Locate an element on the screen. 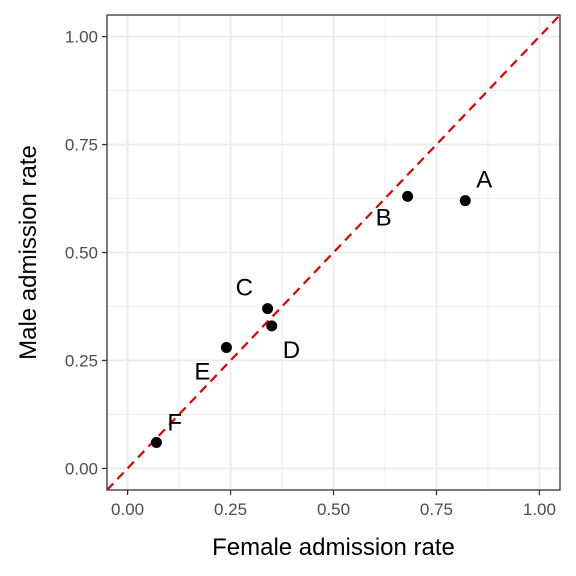 This screenshot has width=576, height=576. data-point-d is located at coordinates (272, 326).